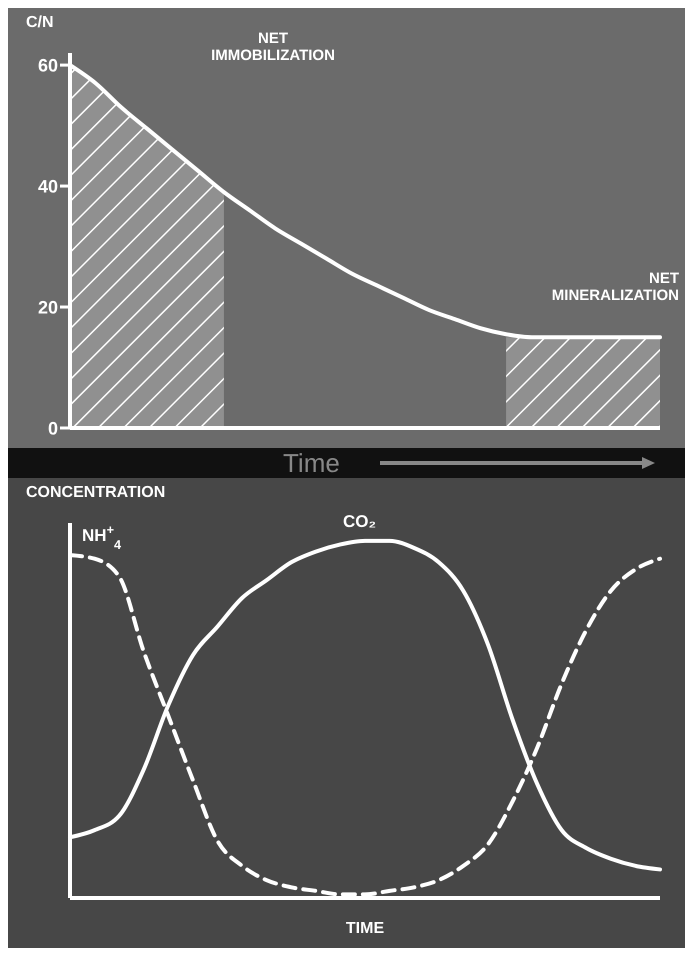 The image size is (693, 965). I want to click on annotation: NET IMMOBILIZATION, so click(273, 47).